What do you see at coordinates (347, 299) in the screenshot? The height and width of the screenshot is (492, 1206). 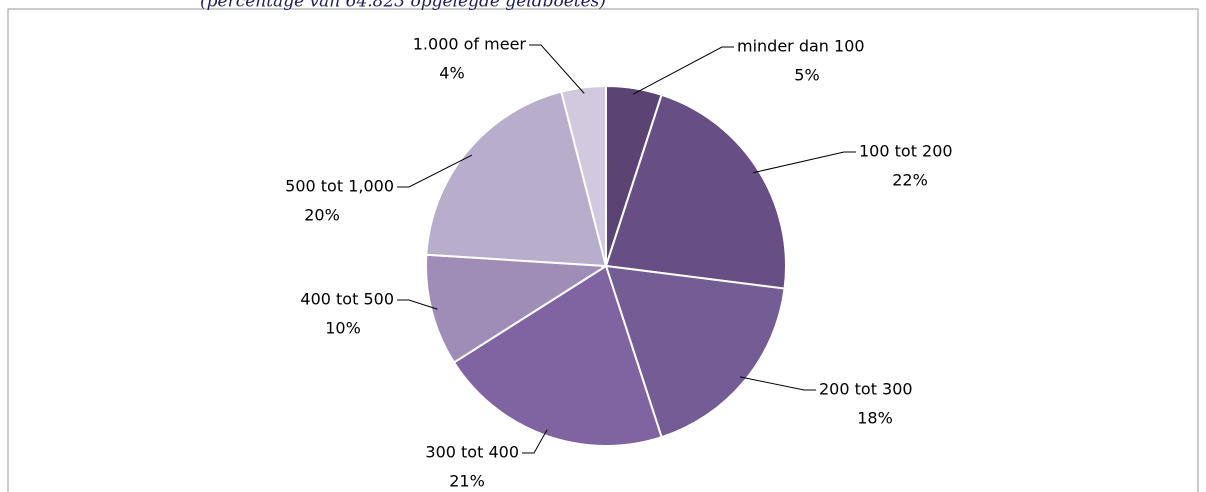 I see `slice-label: 400 tot 500` at bounding box center [347, 299].